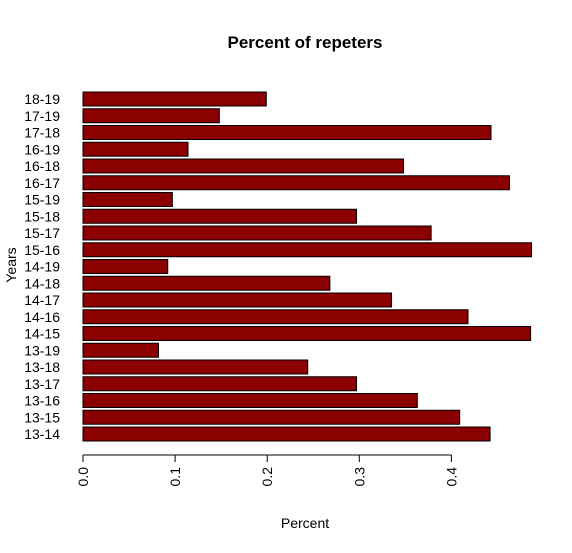 The image size is (572, 553). Describe the element at coordinates (42, 317) in the screenshot. I see `y-tick-label: 14-16` at that location.